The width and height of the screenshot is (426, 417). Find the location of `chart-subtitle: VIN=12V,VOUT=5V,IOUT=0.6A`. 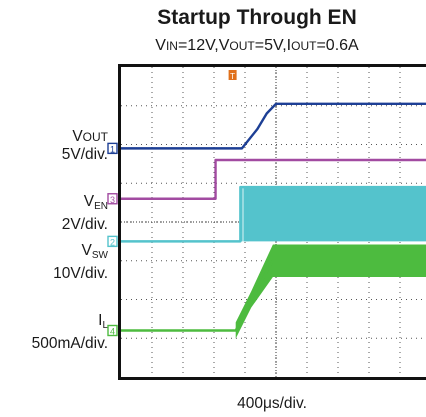

chart-subtitle: VIN=12V,VOUT=5V,IOUT=0.6A is located at coordinates (213, 46).